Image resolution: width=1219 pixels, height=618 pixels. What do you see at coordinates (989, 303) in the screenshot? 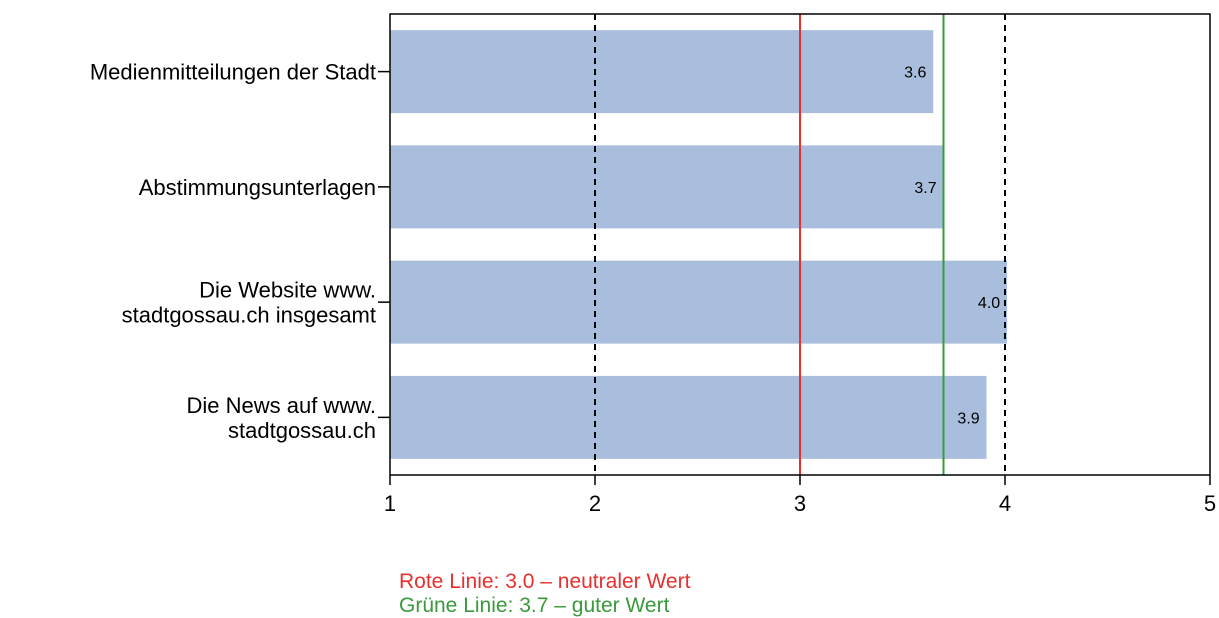
I see `value-label: 4.0` at bounding box center [989, 303].